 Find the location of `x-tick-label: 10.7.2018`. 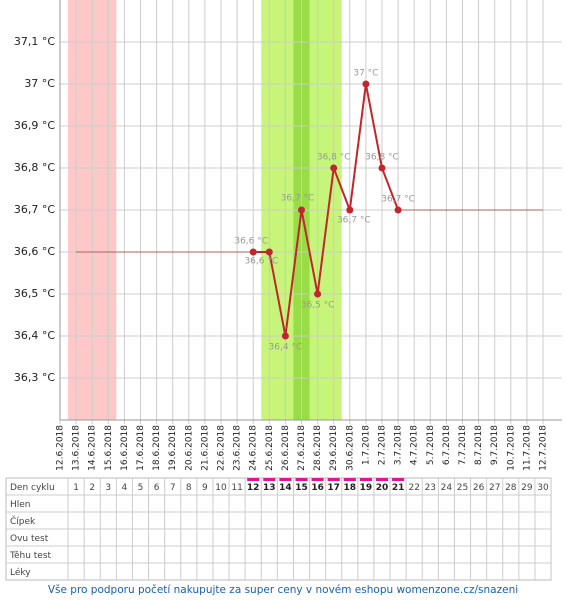

x-tick-label: 10.7.2018 is located at coordinates (511, 448).